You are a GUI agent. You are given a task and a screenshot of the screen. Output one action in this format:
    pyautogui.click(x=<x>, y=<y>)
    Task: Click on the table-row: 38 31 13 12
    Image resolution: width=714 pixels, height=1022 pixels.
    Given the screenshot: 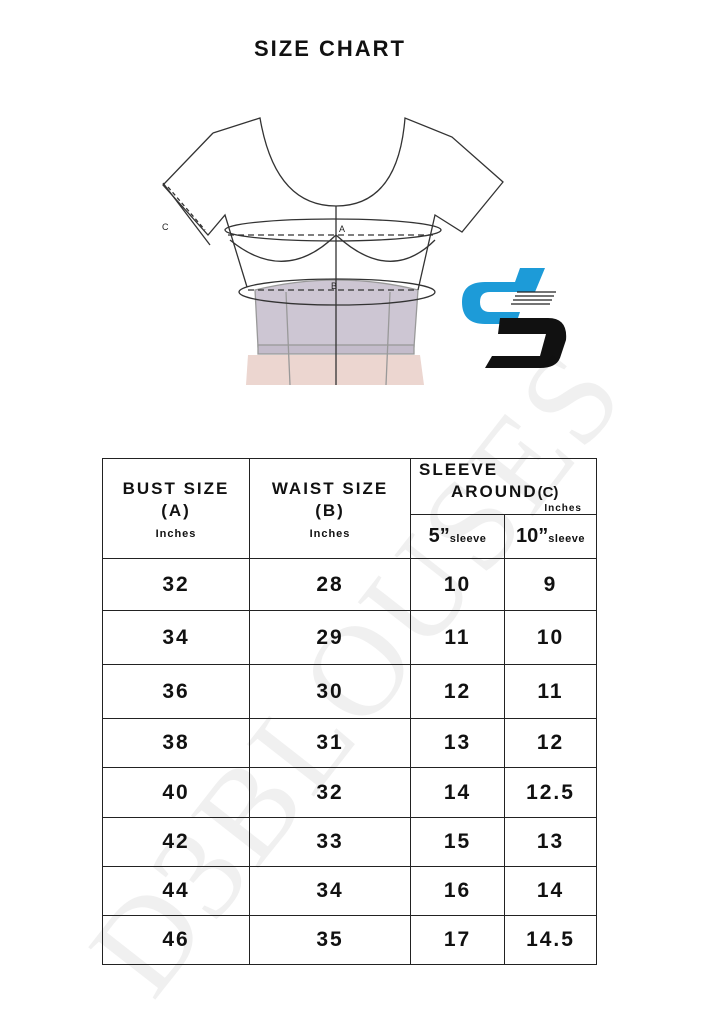 What is the action you would take?
    pyautogui.click(x=349, y=743)
    